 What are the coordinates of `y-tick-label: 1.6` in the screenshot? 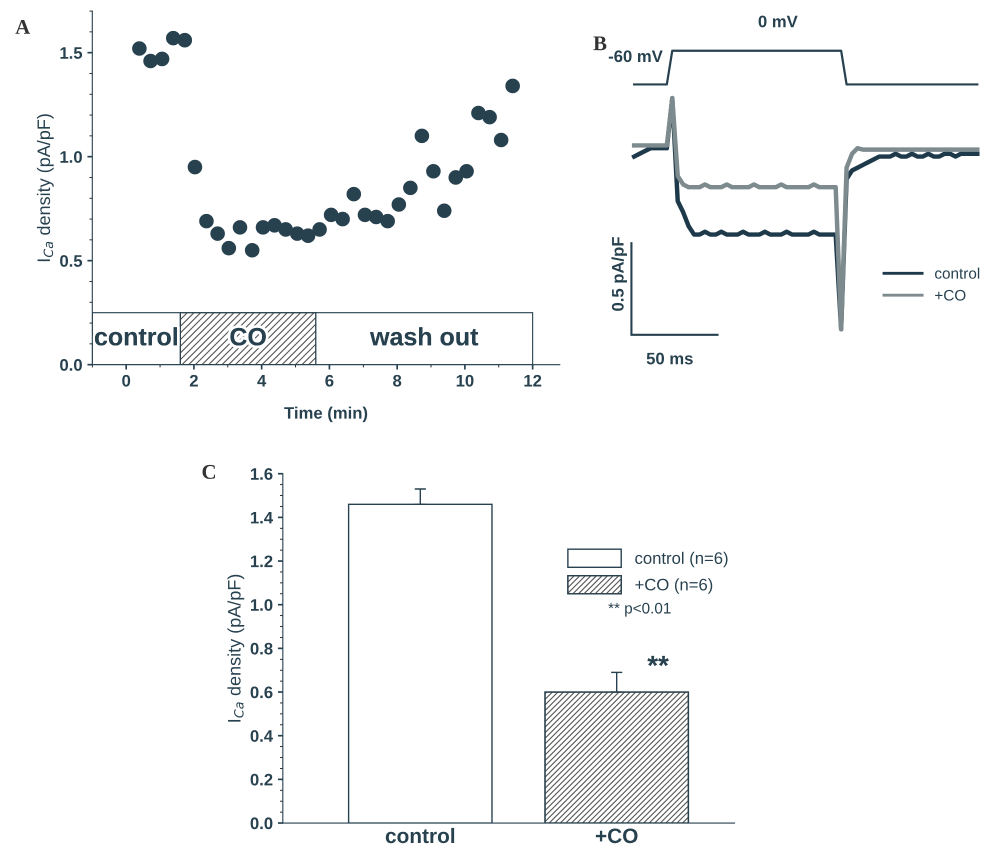 It's located at (261, 474).